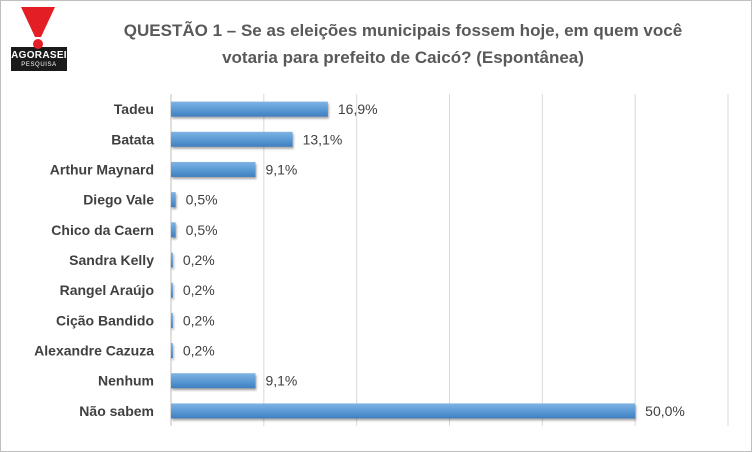  I want to click on category-label: Sandra Kelly, so click(111, 260).